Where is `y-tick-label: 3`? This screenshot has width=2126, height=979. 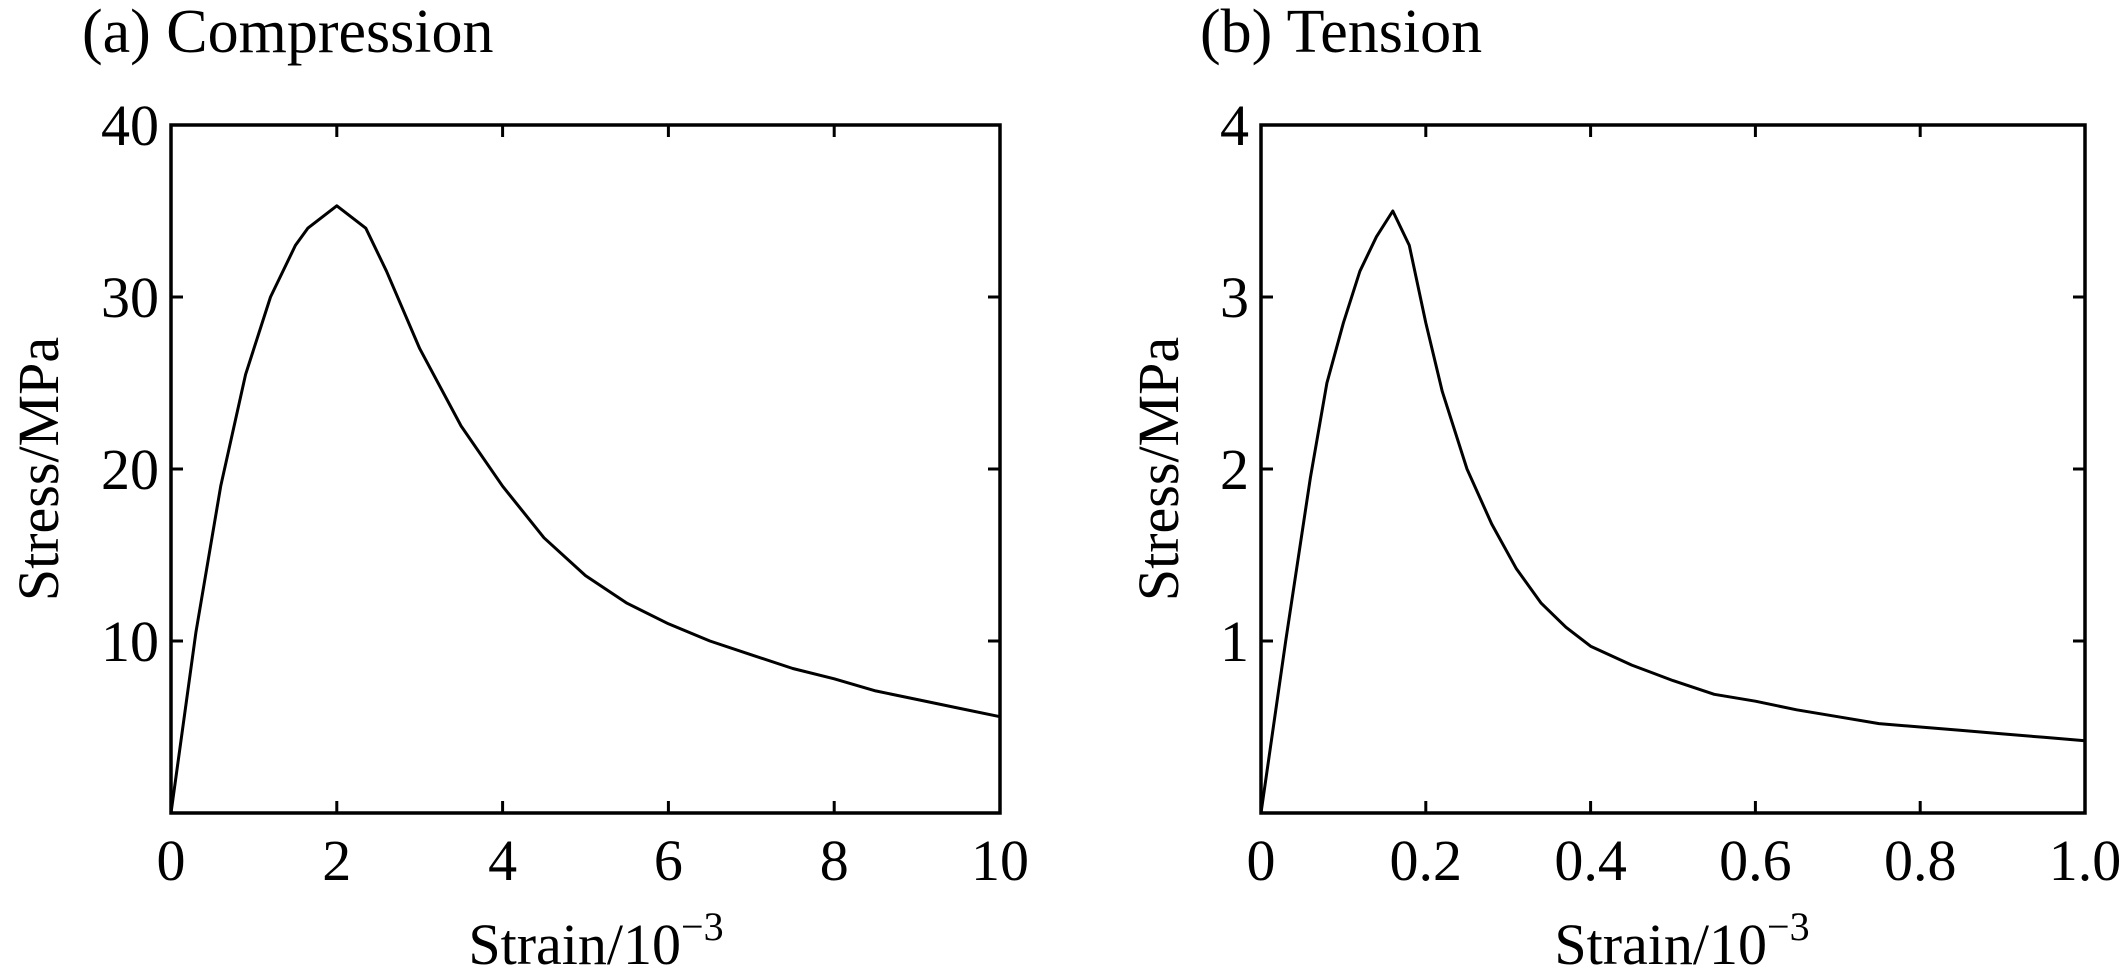
y-tick-label: 3 is located at coordinates (1234, 297).